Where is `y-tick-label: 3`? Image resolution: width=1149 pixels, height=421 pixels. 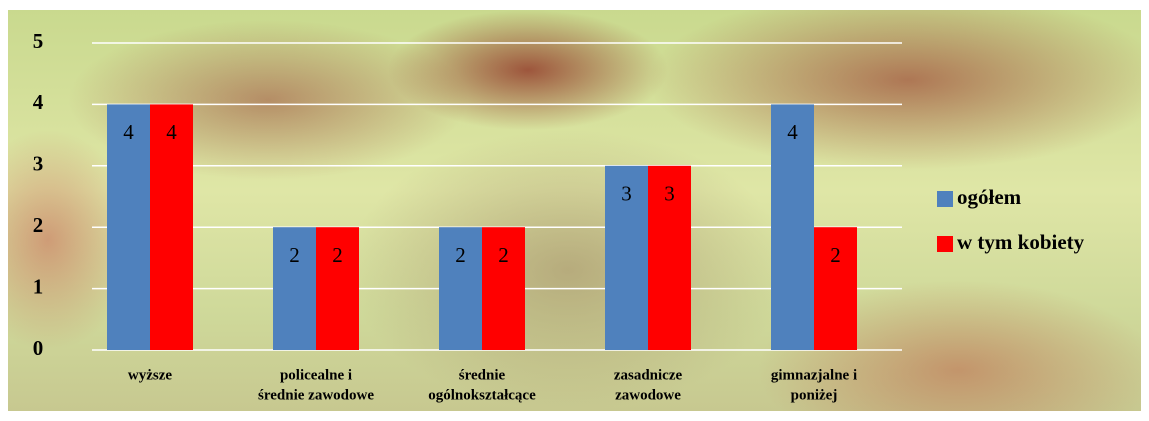
y-tick-label: 3 is located at coordinates (38, 164).